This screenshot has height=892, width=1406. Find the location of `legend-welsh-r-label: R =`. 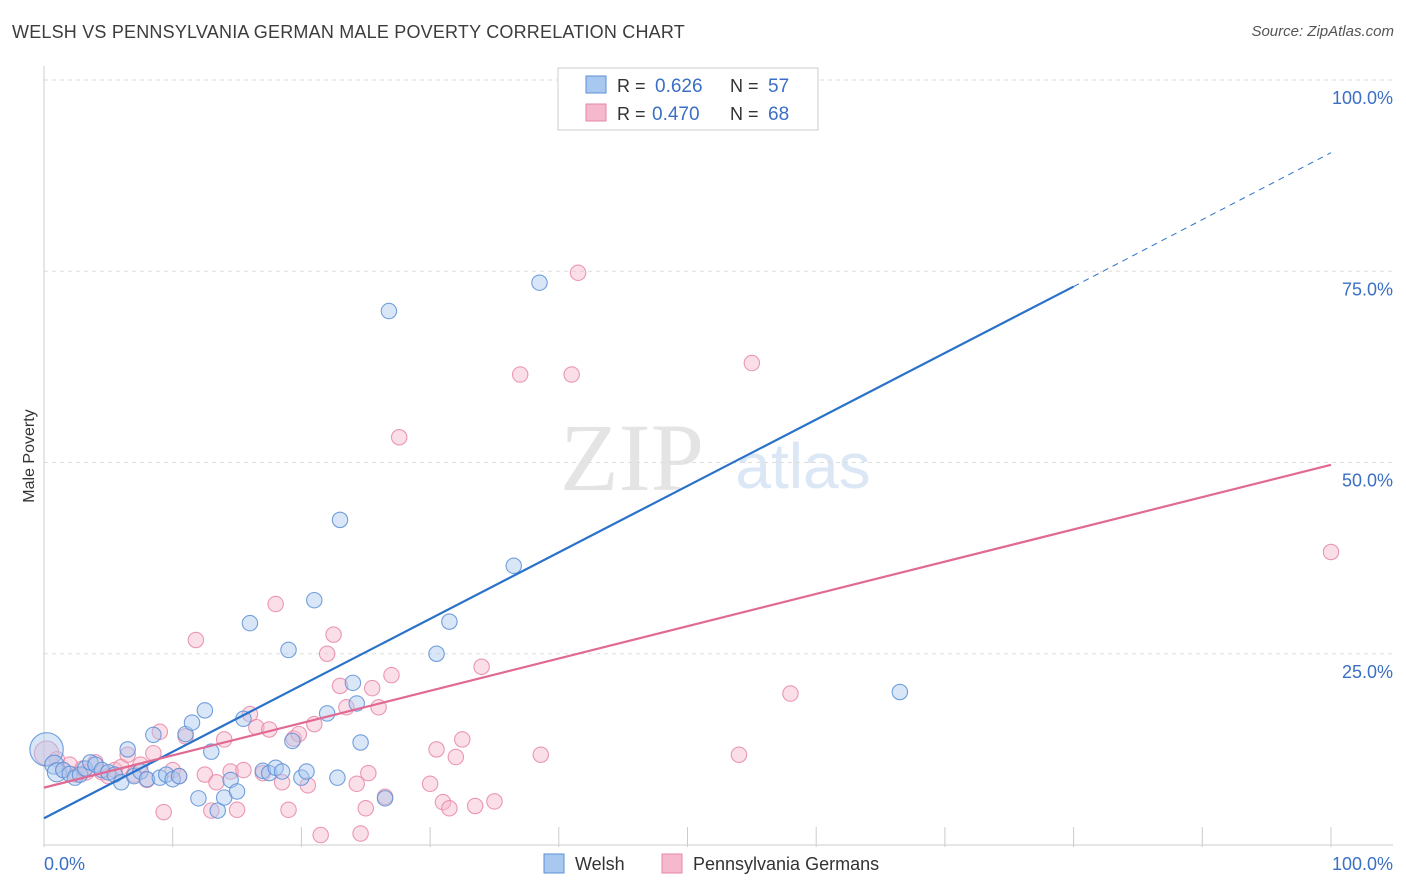

legend-welsh-r-label: R = is located at coordinates (631, 86).